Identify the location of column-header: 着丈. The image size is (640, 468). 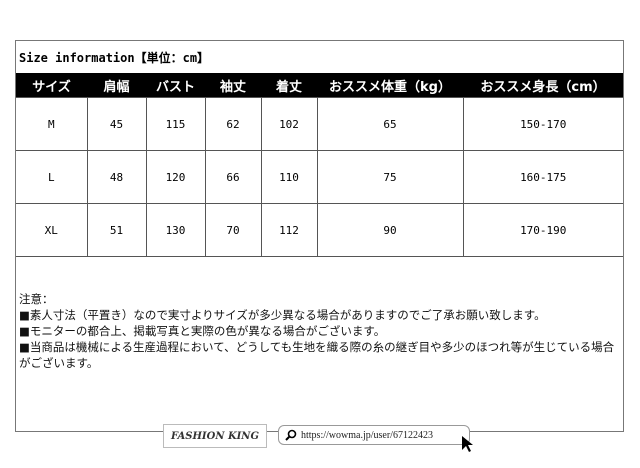
(289, 85).